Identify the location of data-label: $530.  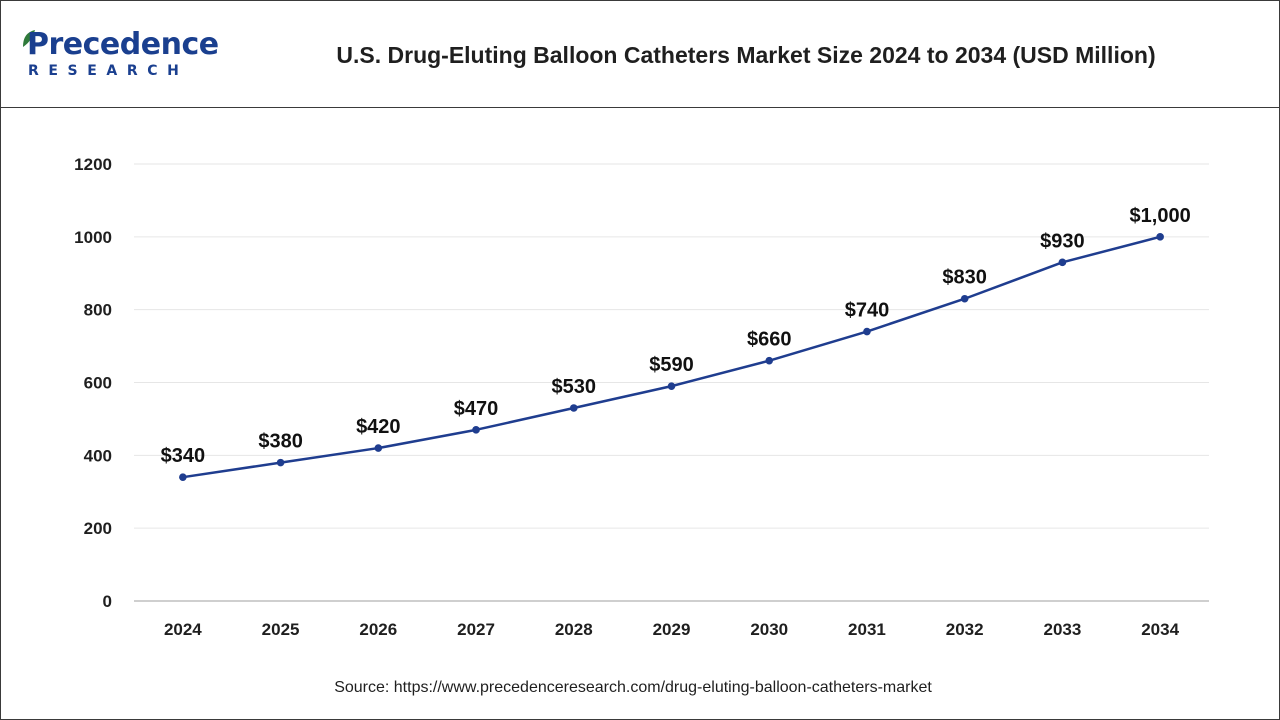
(574, 387).